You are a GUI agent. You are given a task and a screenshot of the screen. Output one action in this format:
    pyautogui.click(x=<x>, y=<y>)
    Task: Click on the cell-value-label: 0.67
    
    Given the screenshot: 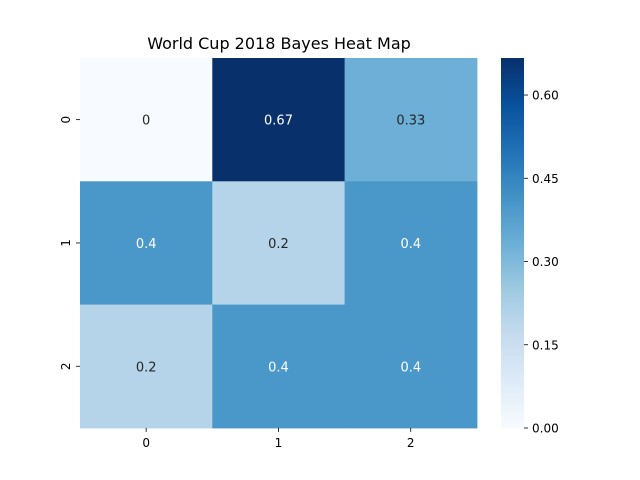 What is the action you would take?
    pyautogui.click(x=278, y=121)
    